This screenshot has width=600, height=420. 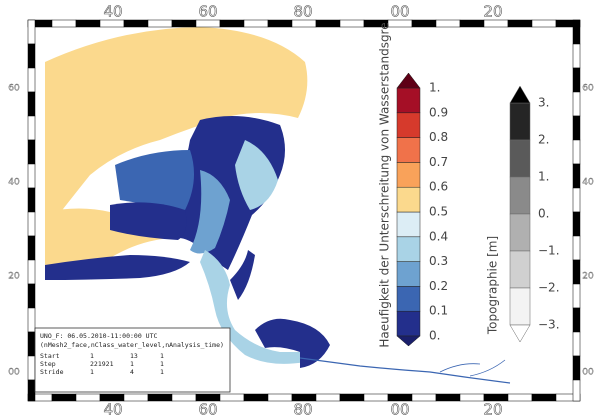 I want to click on colorbar-label: 0.6, so click(x=438, y=187).